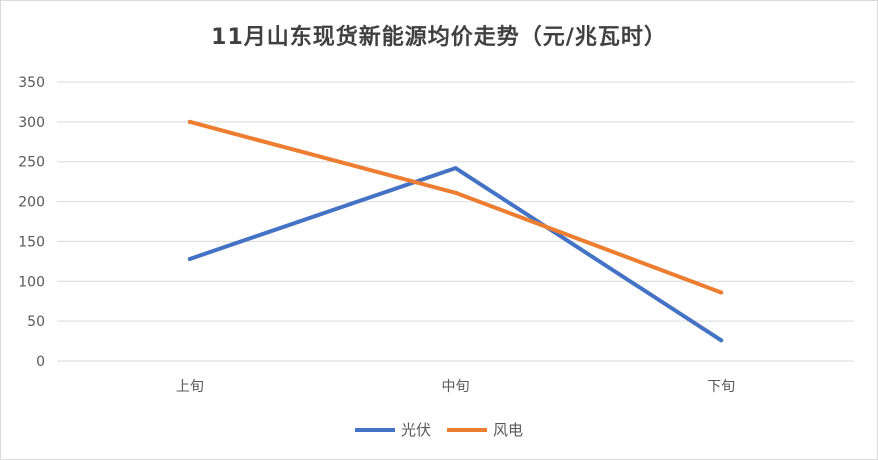  What do you see at coordinates (31, 163) in the screenshot?
I see `y-tick-label: 250` at bounding box center [31, 163].